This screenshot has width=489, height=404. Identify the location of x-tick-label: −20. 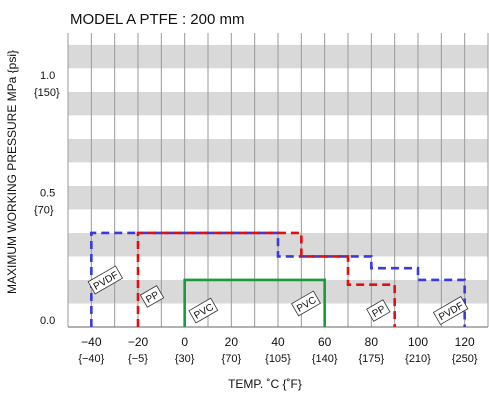
(138, 342).